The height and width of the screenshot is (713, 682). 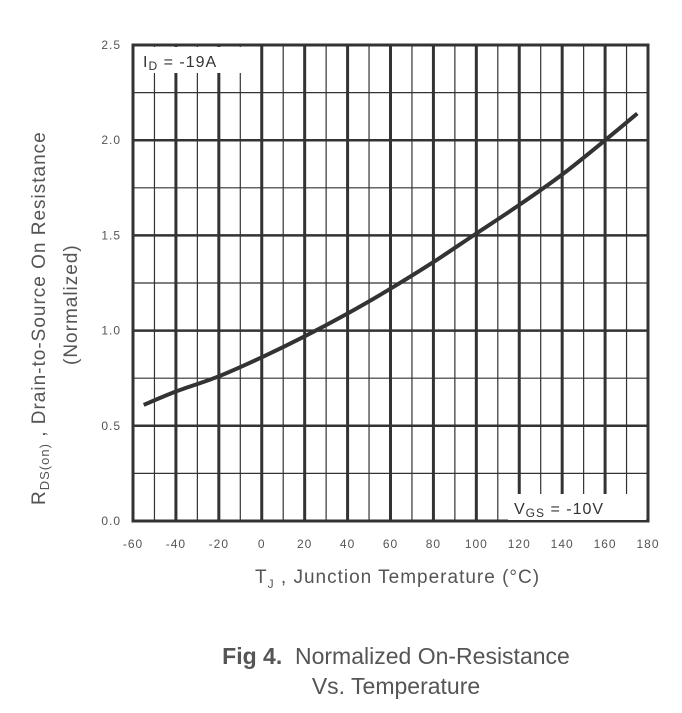 I want to click on x-tick-label: 40, so click(x=347, y=544).